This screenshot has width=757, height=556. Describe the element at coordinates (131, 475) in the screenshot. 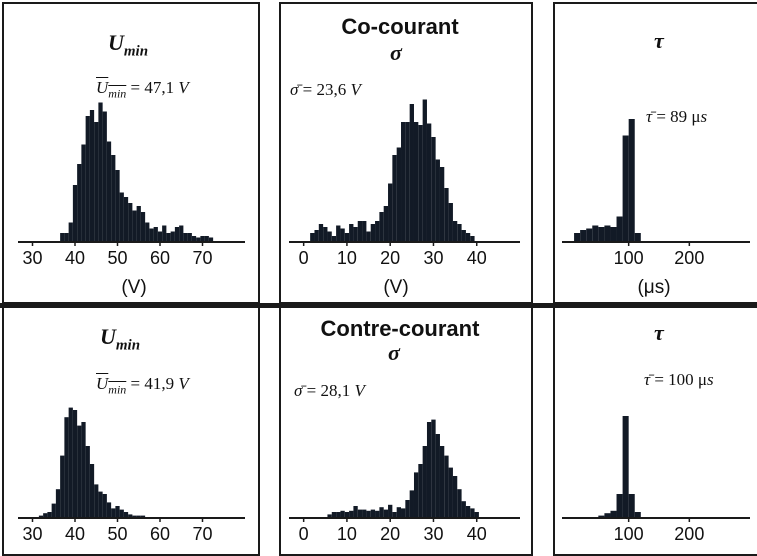

I see `histogram-contre-umin: 30 40 50 60 70` at that location.